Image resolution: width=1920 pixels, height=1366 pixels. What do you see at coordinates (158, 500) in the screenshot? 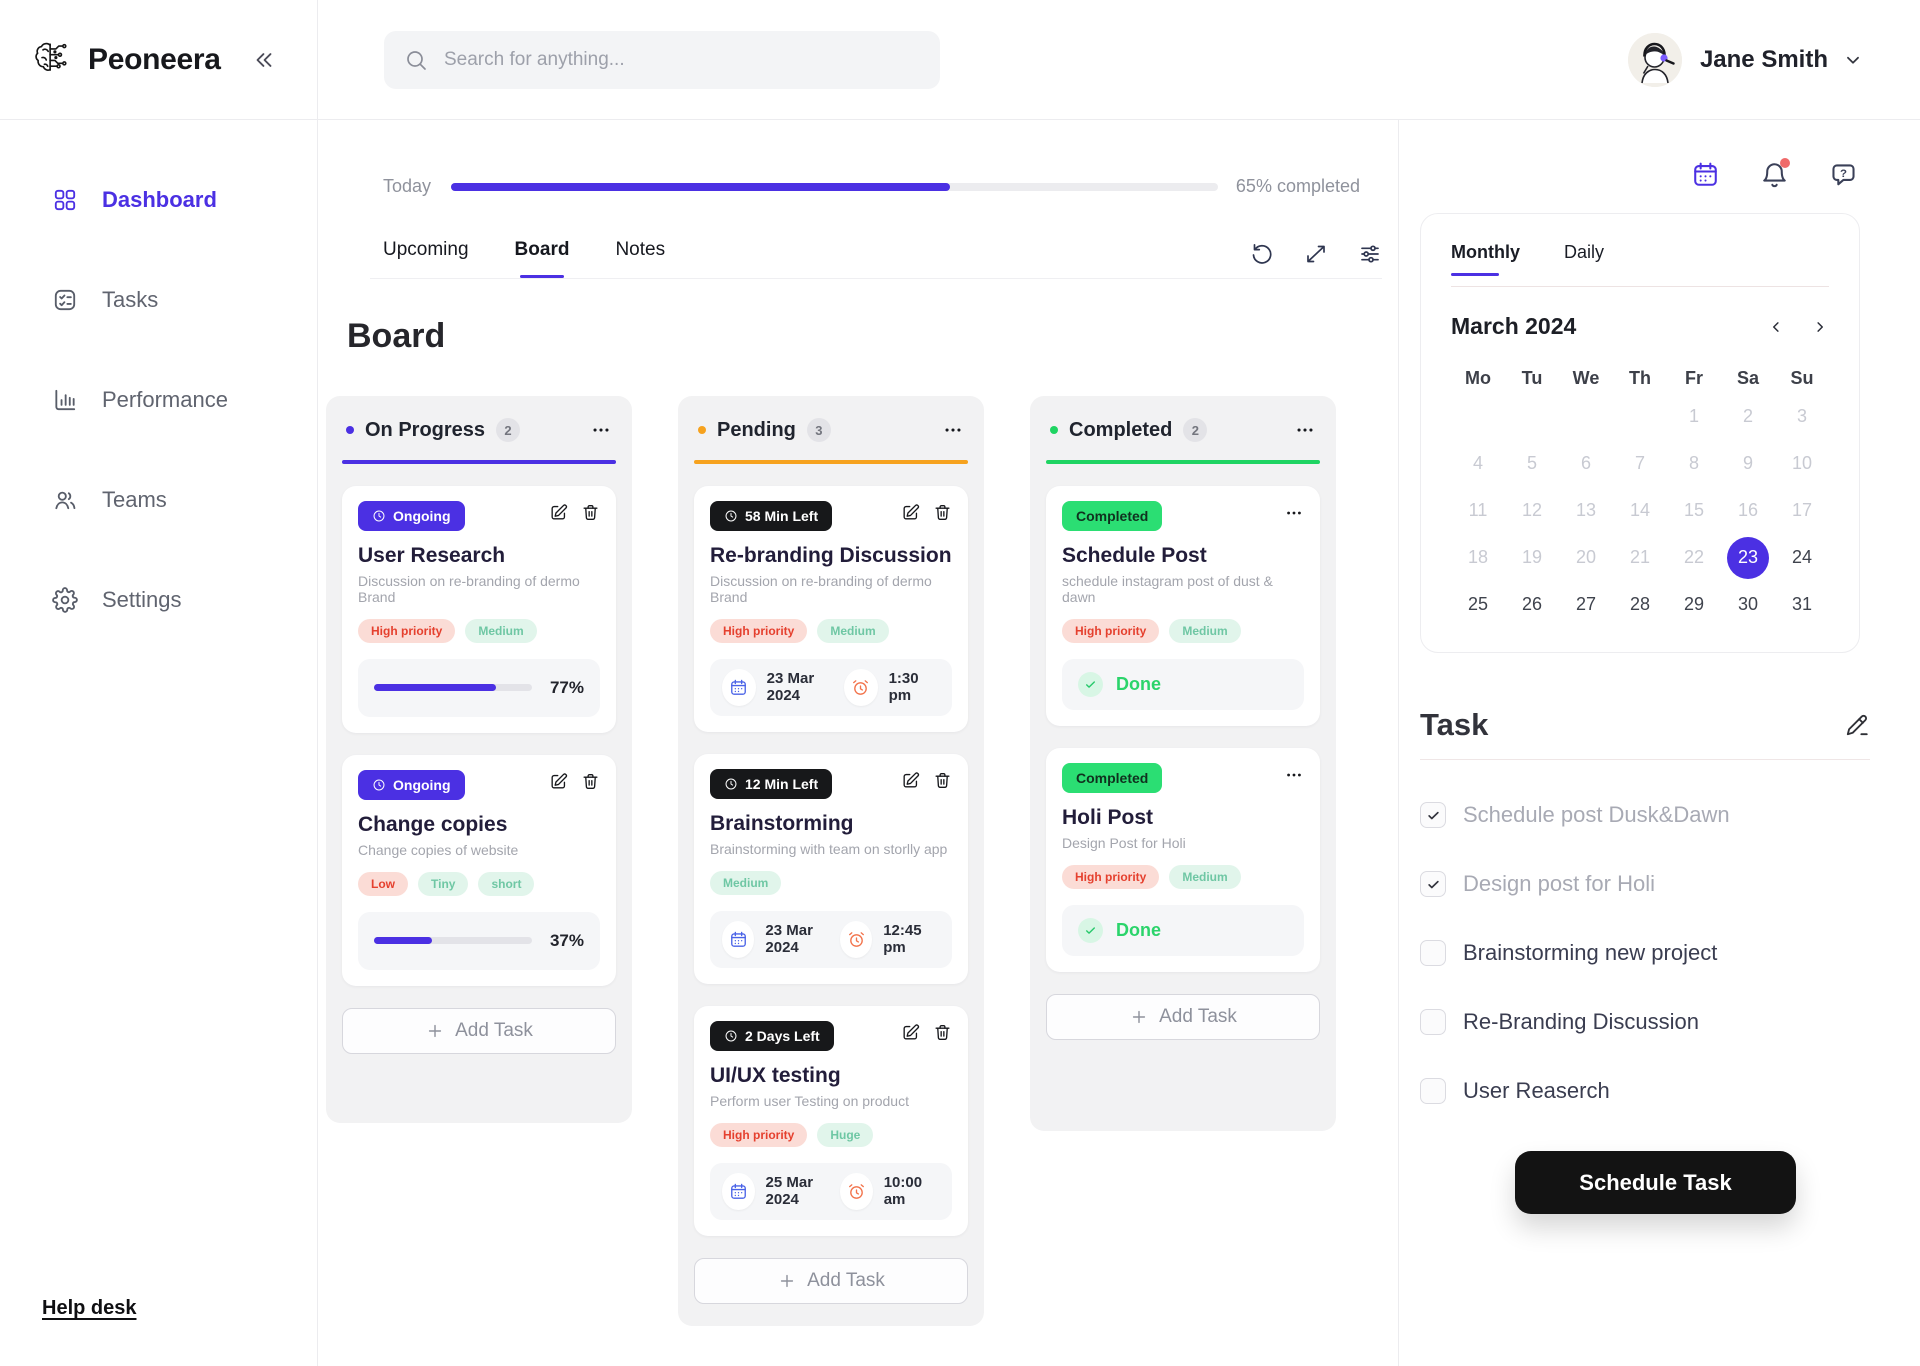
I see `sidebar-item-teams: Teams` at bounding box center [158, 500].